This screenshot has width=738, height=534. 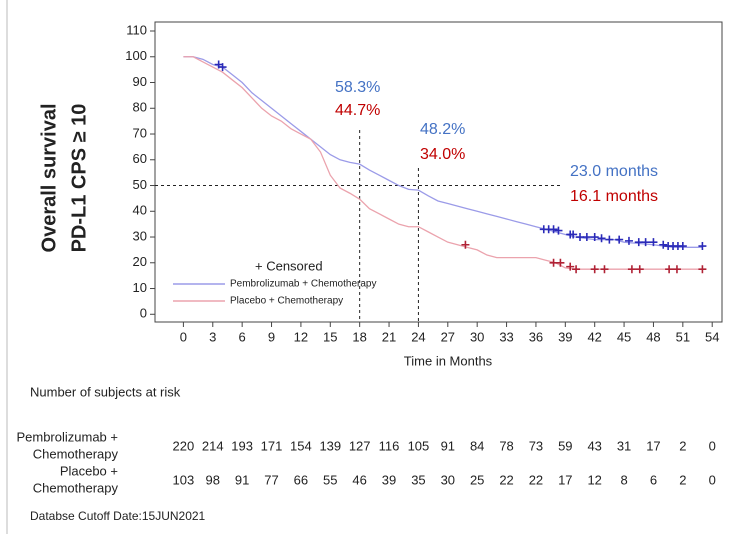 I want to click on y-tick-label: 100, so click(x=136, y=55).